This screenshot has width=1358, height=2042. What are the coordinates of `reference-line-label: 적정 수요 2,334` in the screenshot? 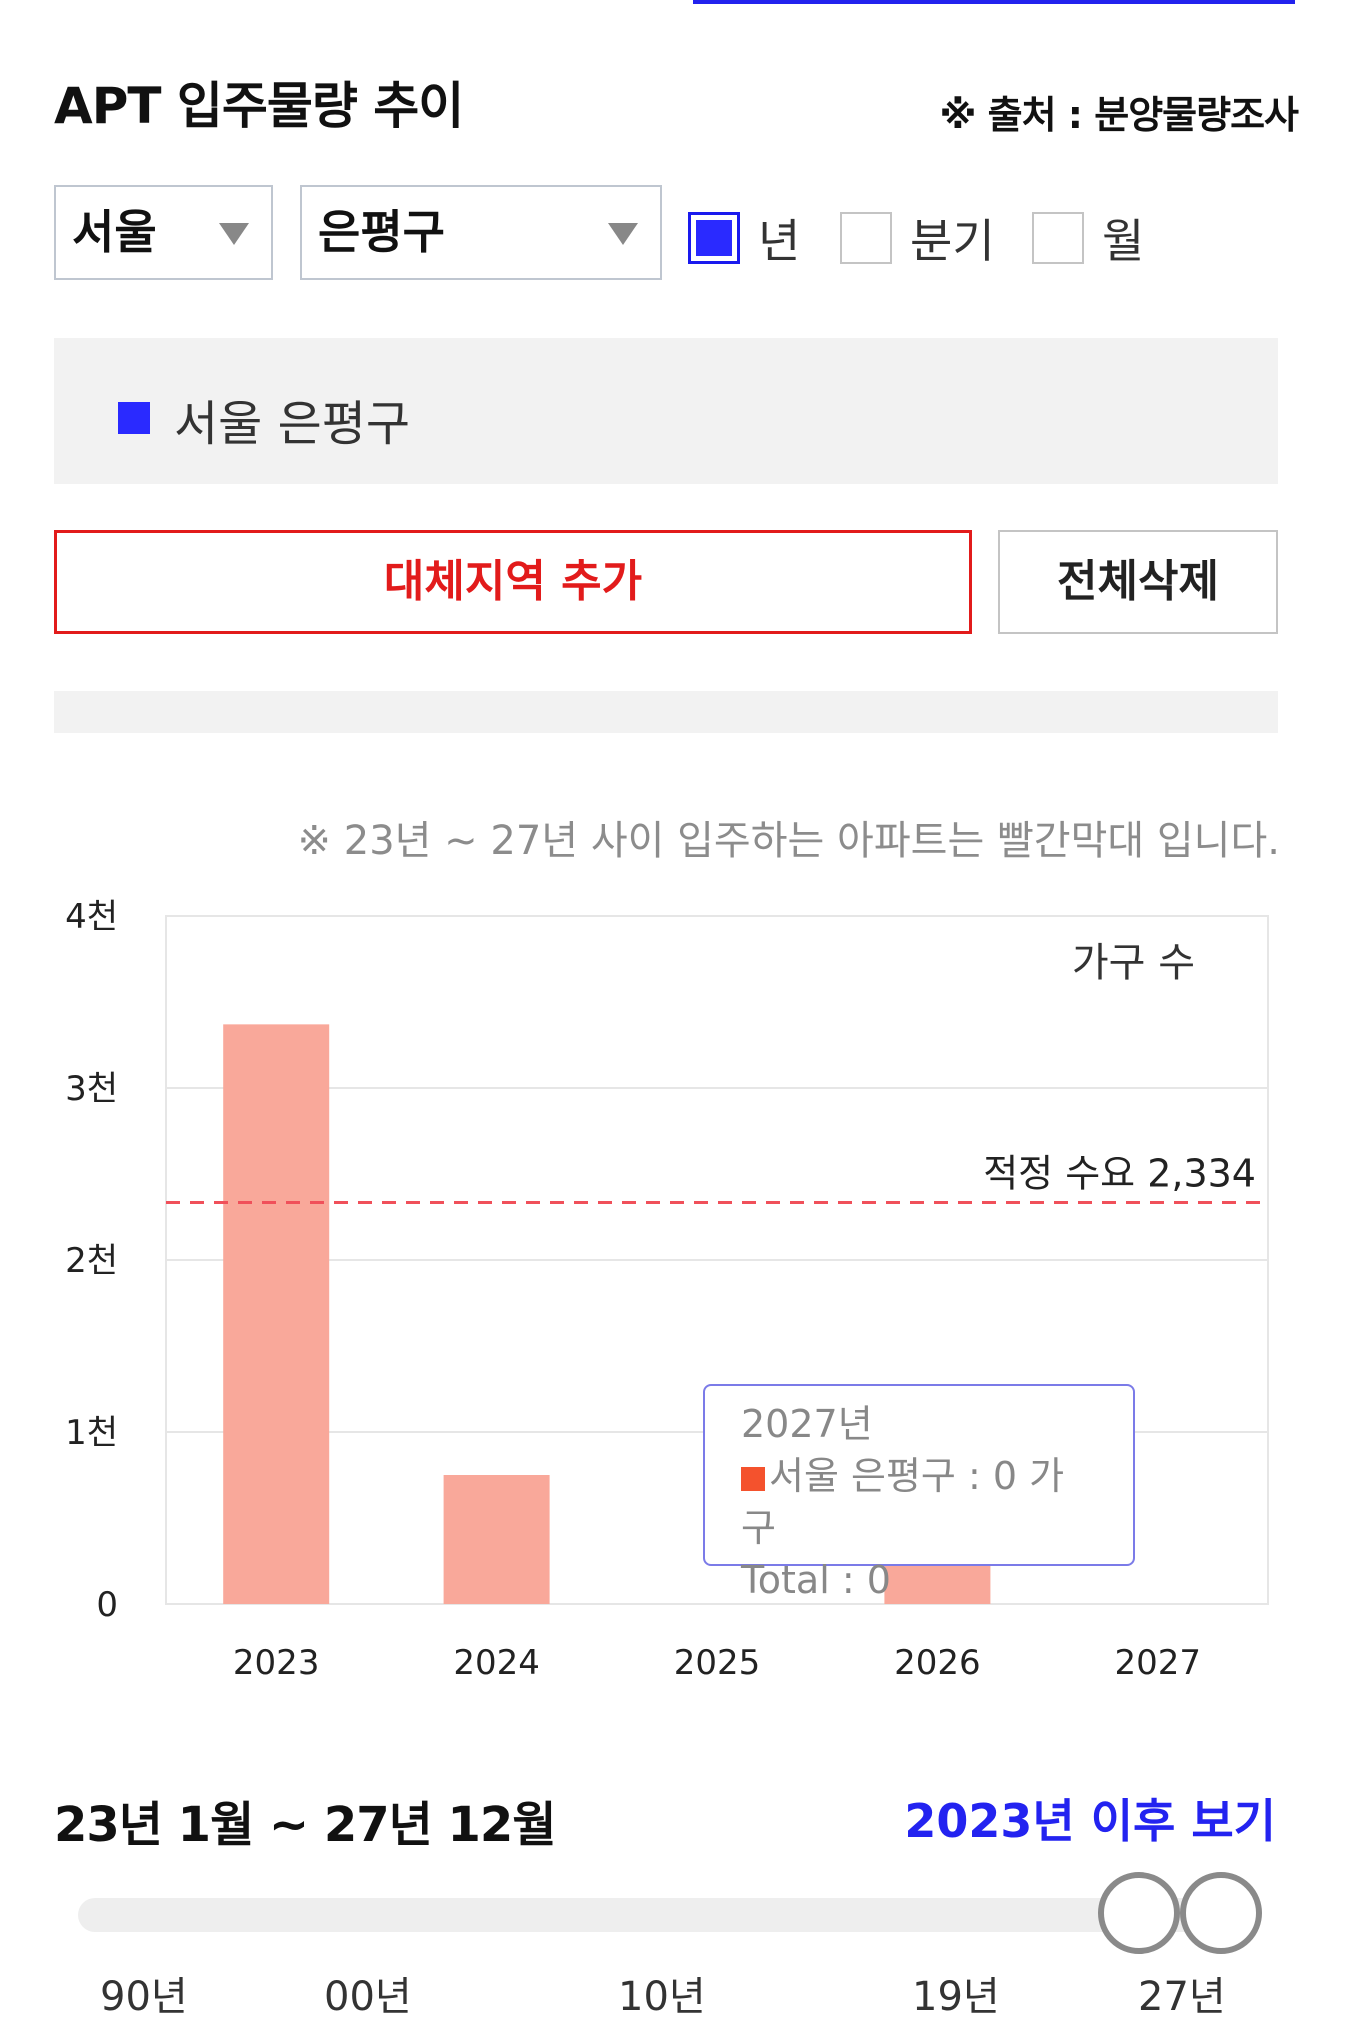 It's located at (1119, 1174).